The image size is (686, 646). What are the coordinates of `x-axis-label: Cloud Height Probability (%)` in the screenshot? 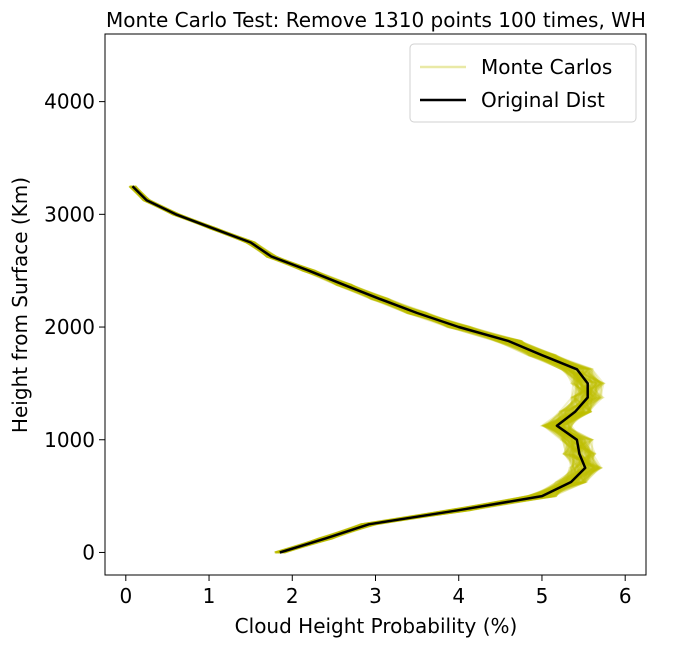 It's located at (376, 626).